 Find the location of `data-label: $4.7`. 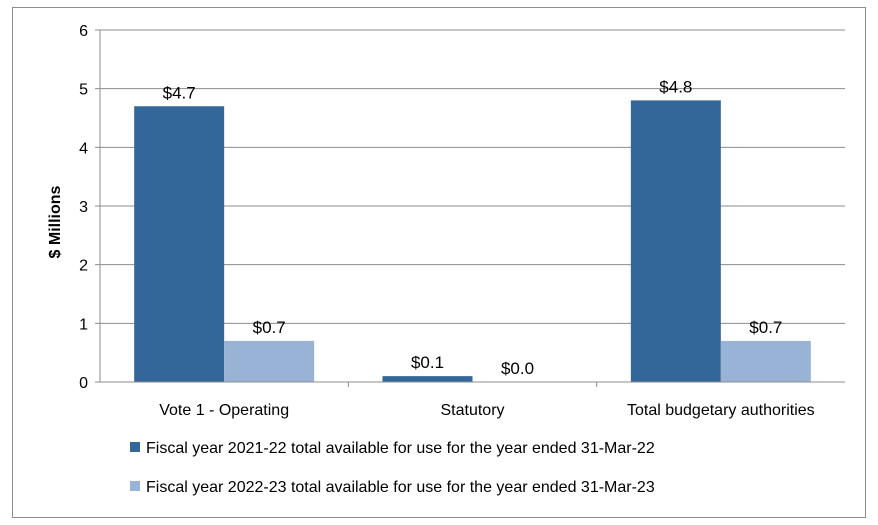

data-label: $4.7 is located at coordinates (179, 92).